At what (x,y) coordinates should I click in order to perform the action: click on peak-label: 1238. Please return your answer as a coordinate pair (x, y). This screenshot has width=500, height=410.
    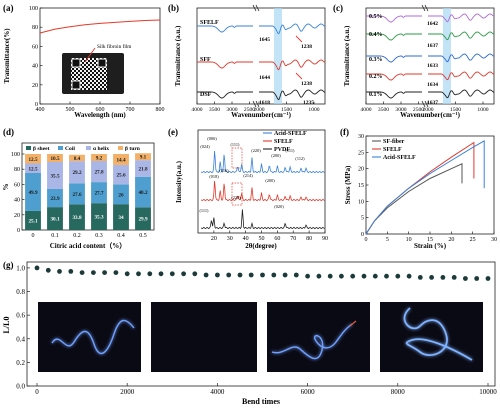
    Looking at the image, I should click on (306, 47).